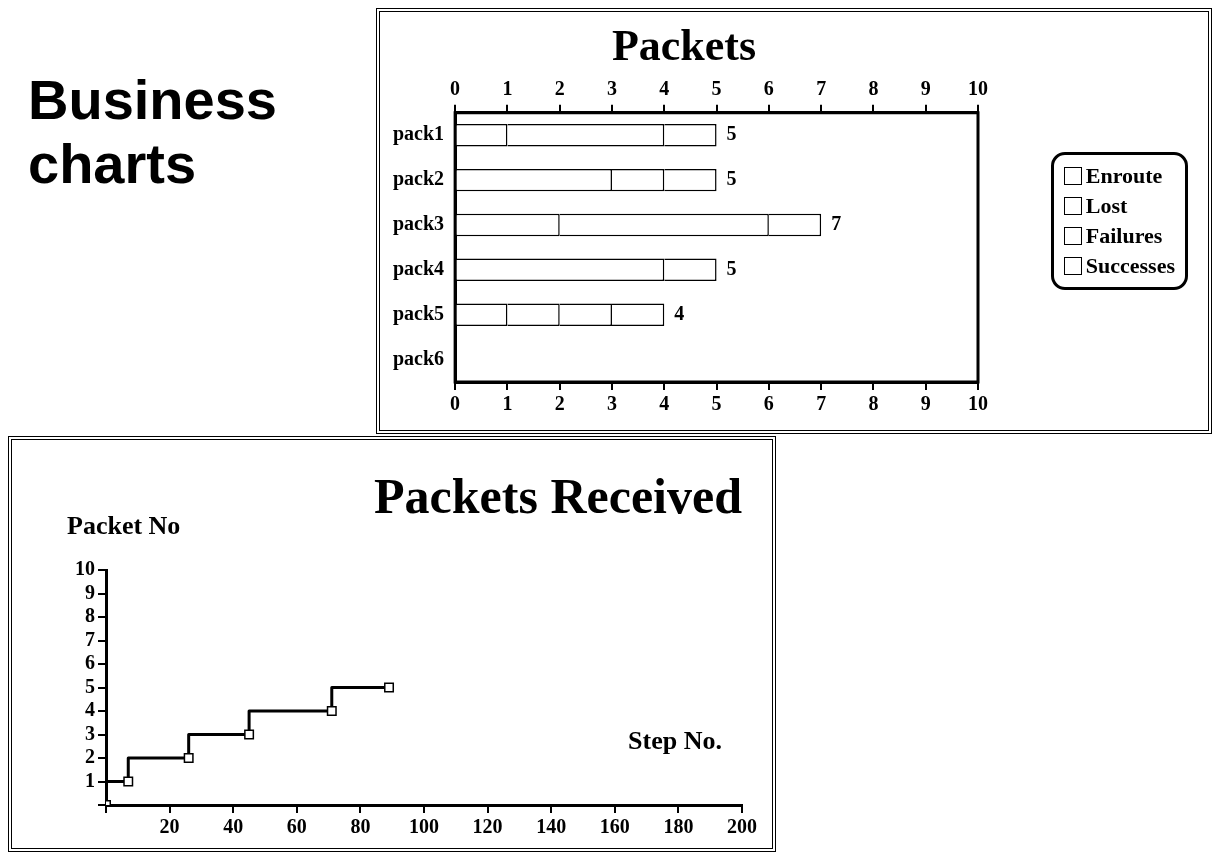 Image resolution: width=1219 pixels, height=855 pixels. What do you see at coordinates (684, 45) in the screenshot?
I see `chart-title: Packets` at bounding box center [684, 45].